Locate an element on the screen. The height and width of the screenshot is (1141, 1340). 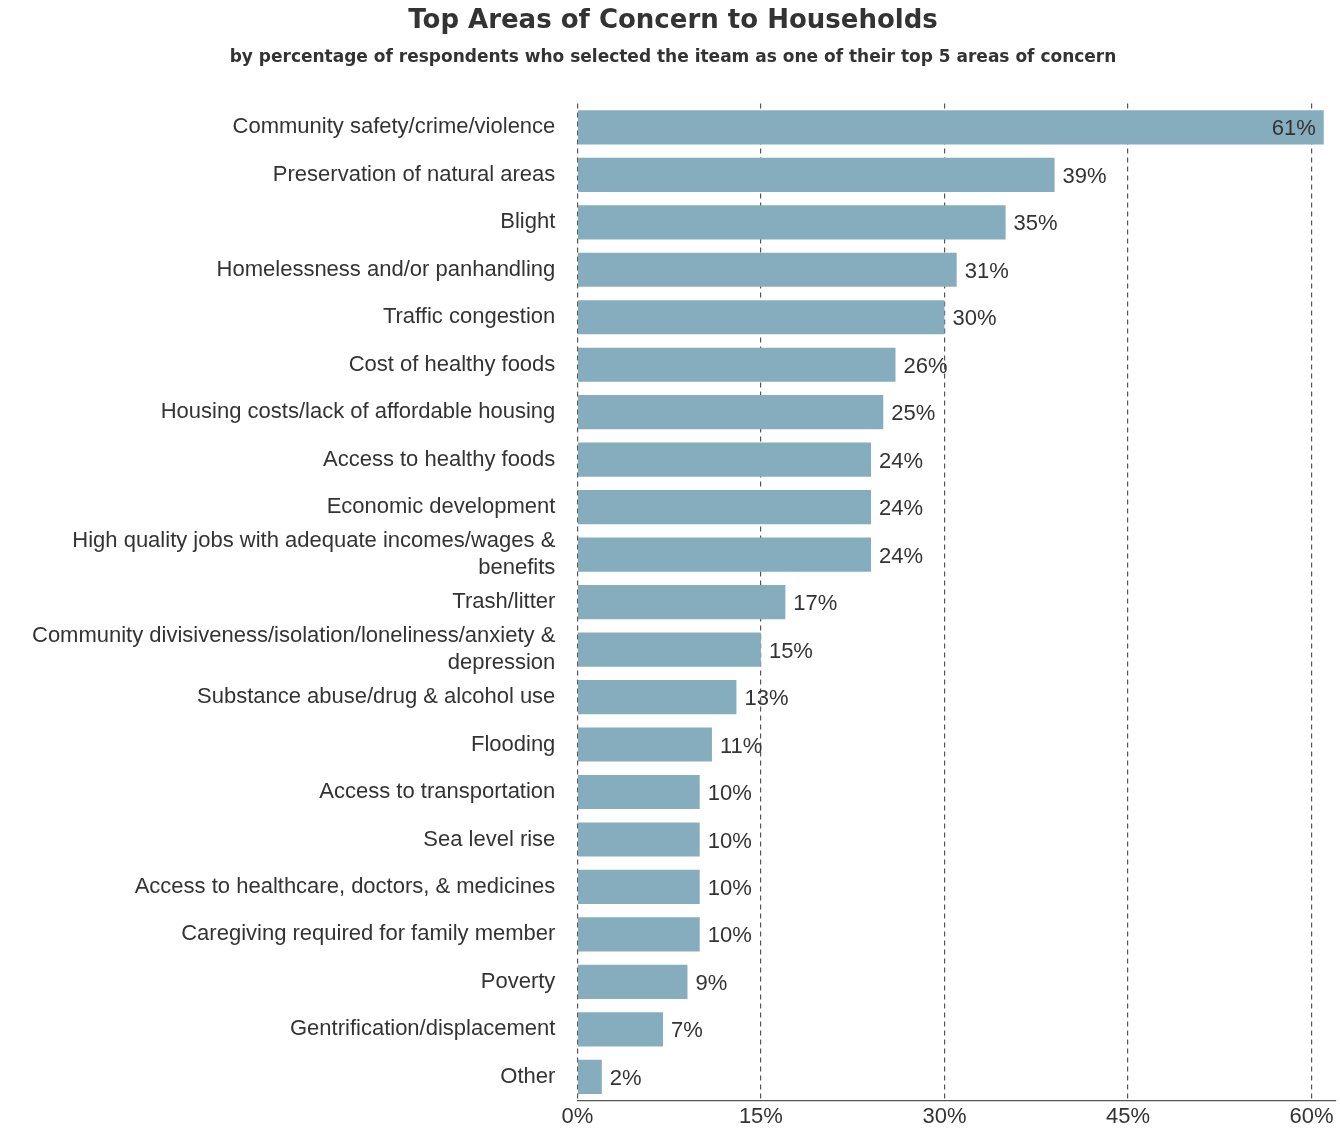
y-tick-label: Cost of healthy foods is located at coordinates (452, 363).